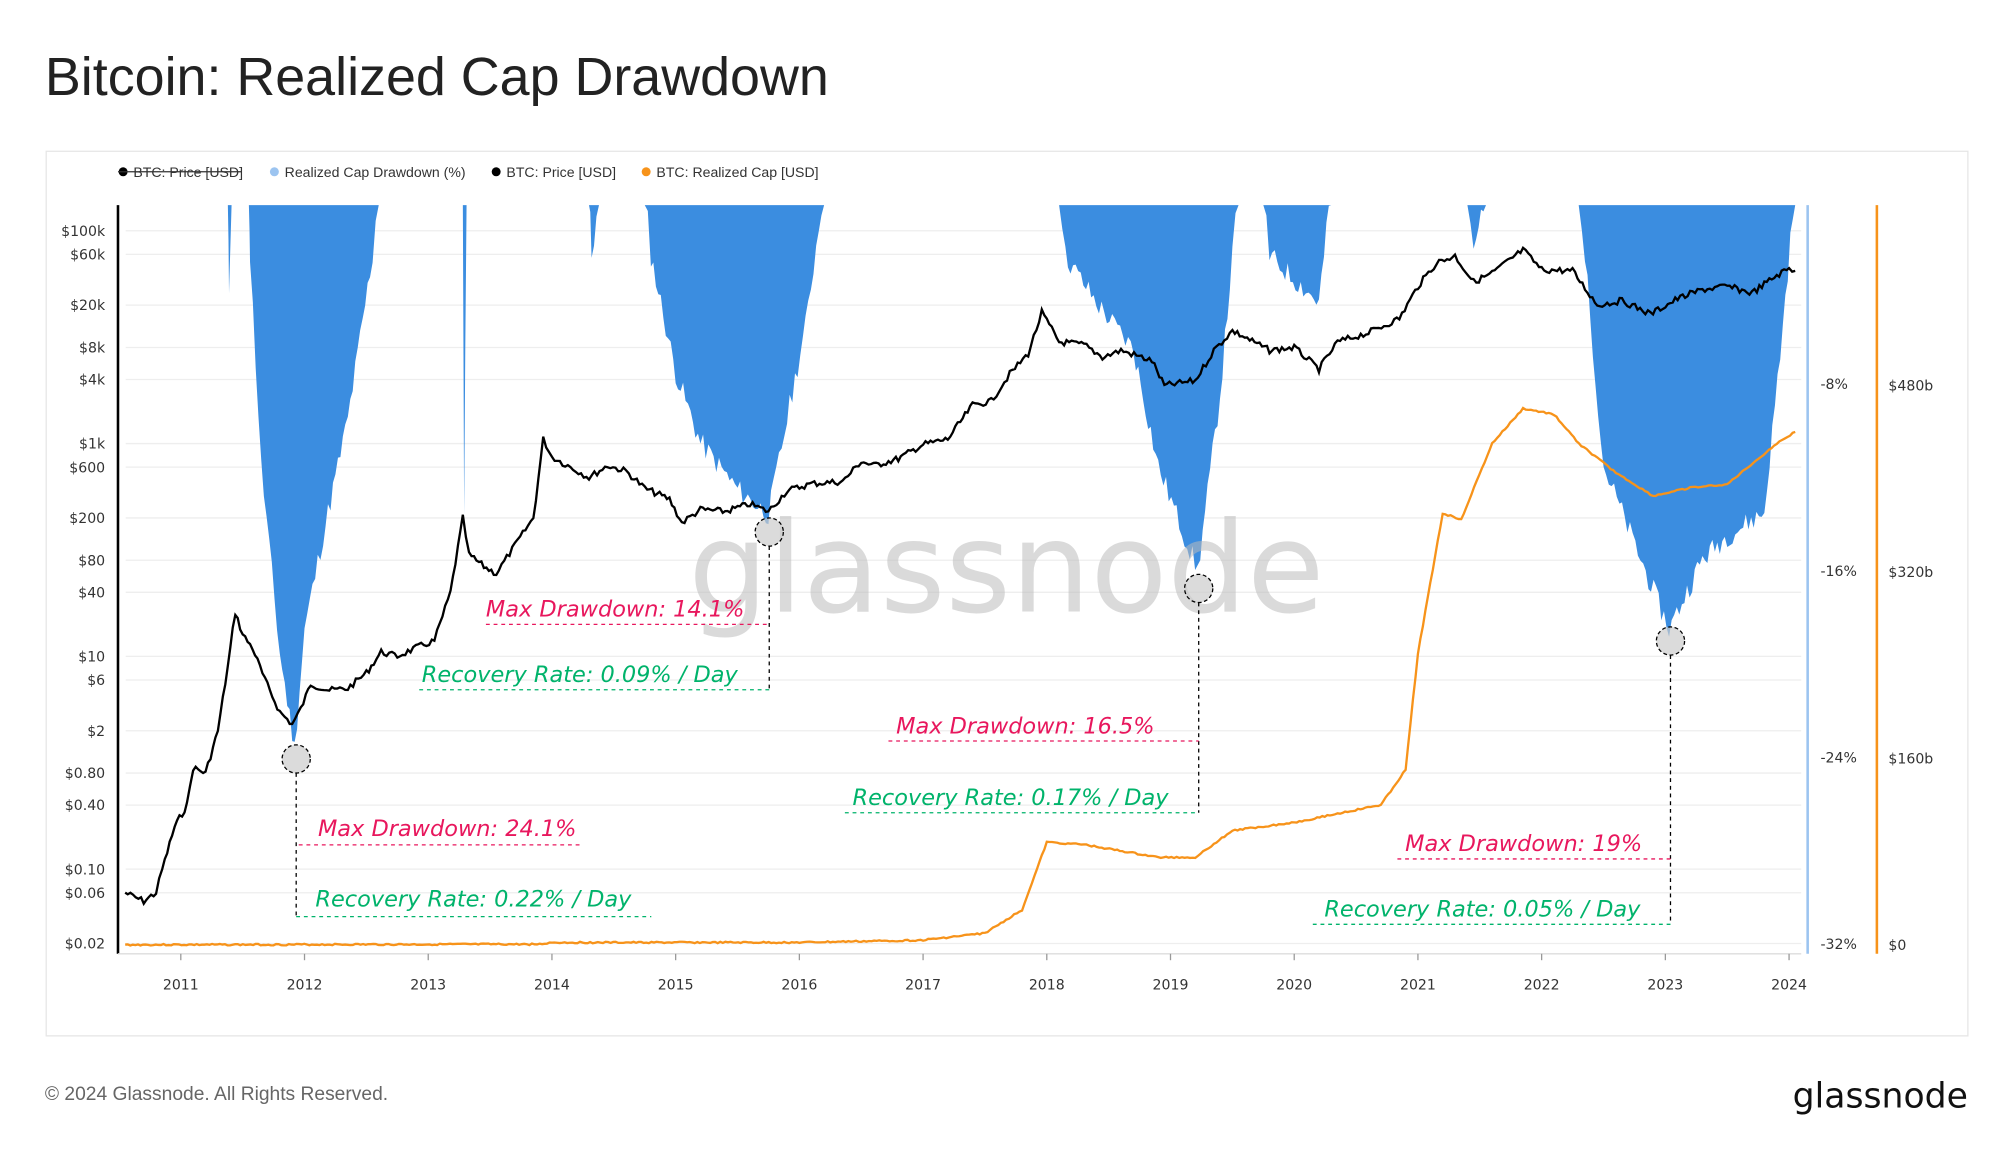  What do you see at coordinates (1418, 986) in the screenshot?
I see `x-tick-label: 2021` at bounding box center [1418, 986].